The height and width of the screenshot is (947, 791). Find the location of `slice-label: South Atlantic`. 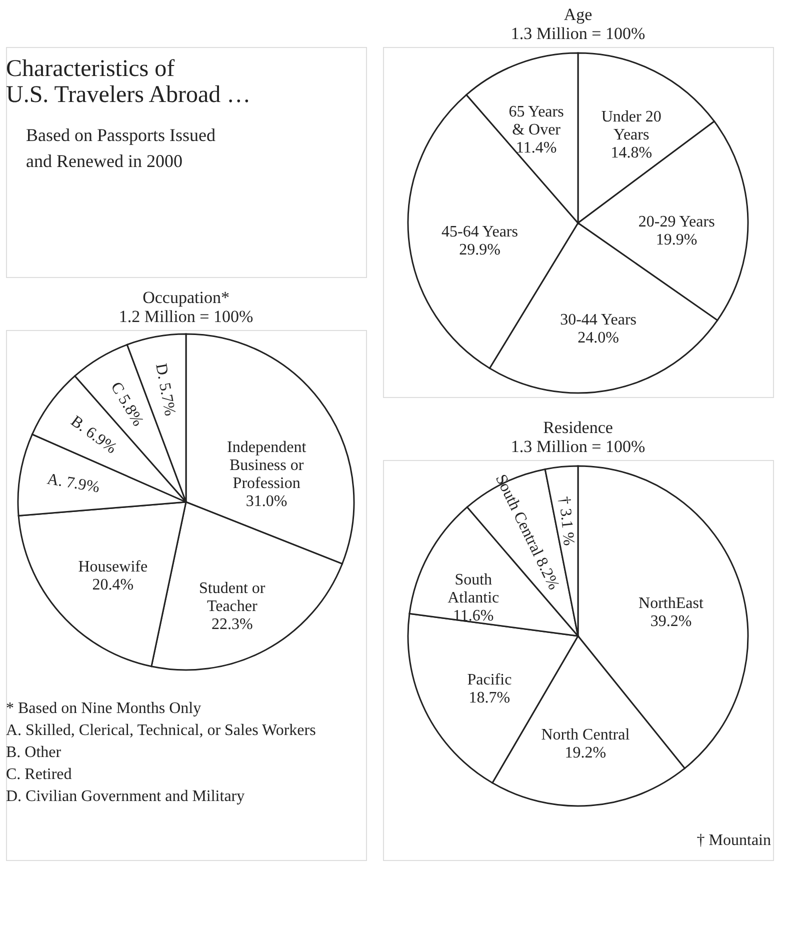

slice-label: South Atlantic is located at coordinates (474, 588).